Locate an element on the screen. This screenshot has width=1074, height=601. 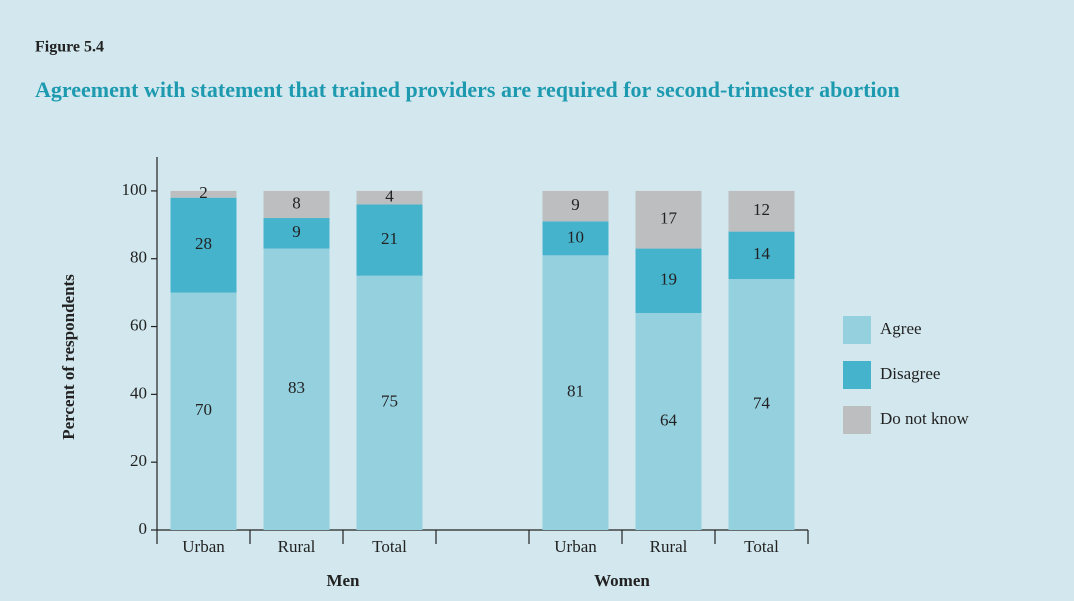
data-label: 75 is located at coordinates (389, 401).